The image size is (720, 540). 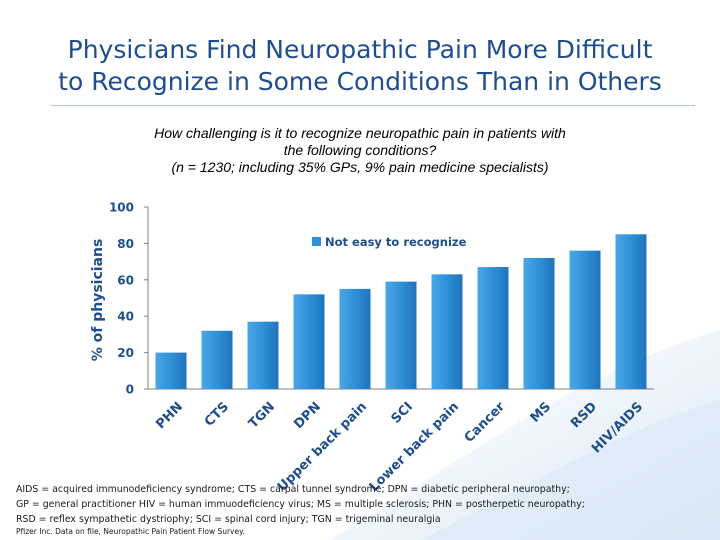 What do you see at coordinates (485, 422) in the screenshot?
I see `x-tick-label: Cancer` at bounding box center [485, 422].